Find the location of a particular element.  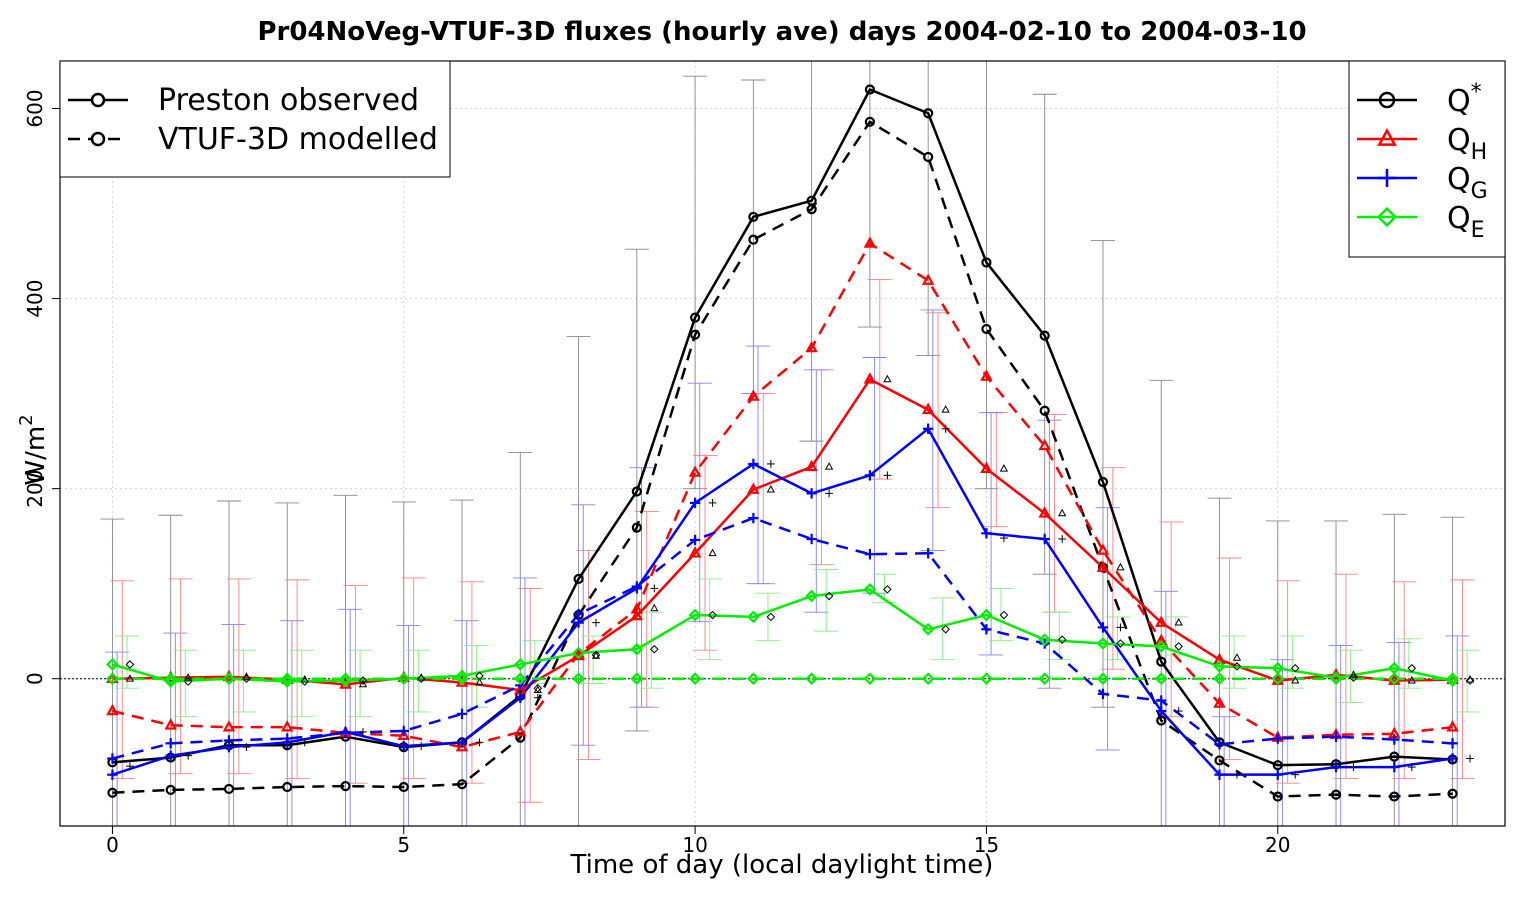

legend-flux-label-base: Q is located at coordinates (1459, 218).